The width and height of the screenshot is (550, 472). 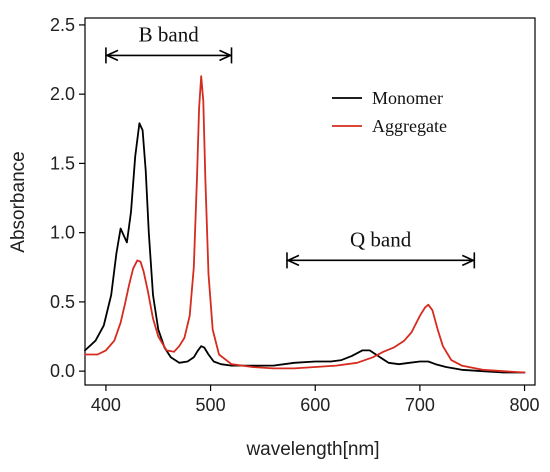 What do you see at coordinates (409, 126) in the screenshot?
I see `legend-label: Aggregate` at bounding box center [409, 126].